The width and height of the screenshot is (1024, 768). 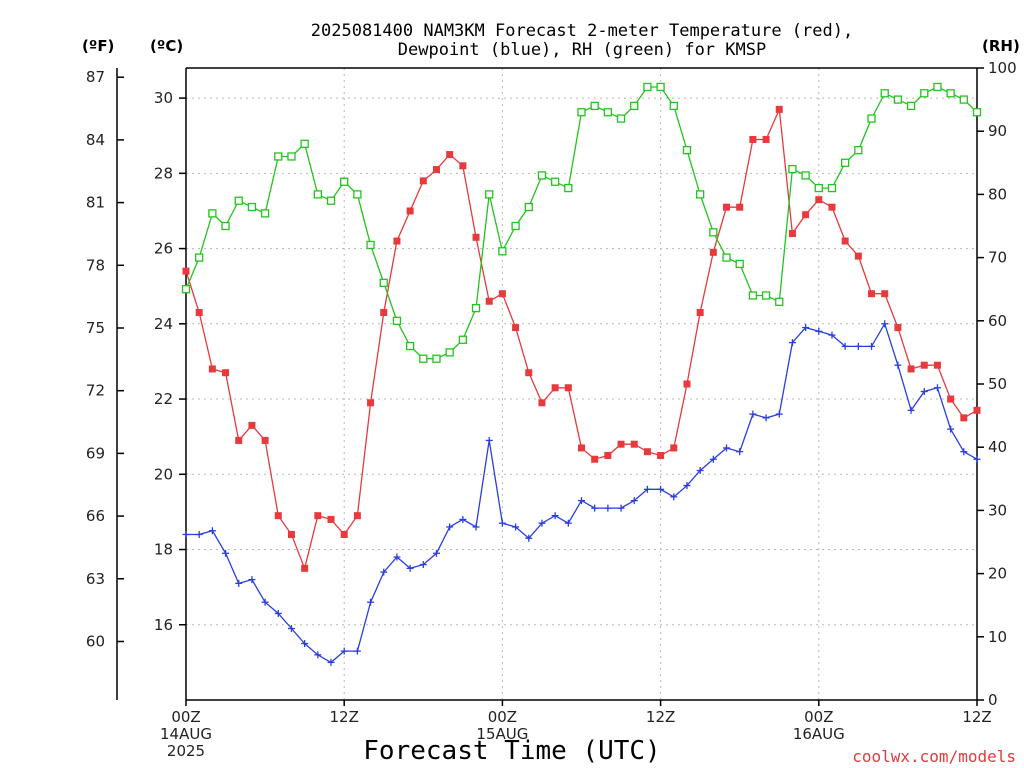 I want to click on x-tick-label: 16AUG, so click(x=819, y=734).